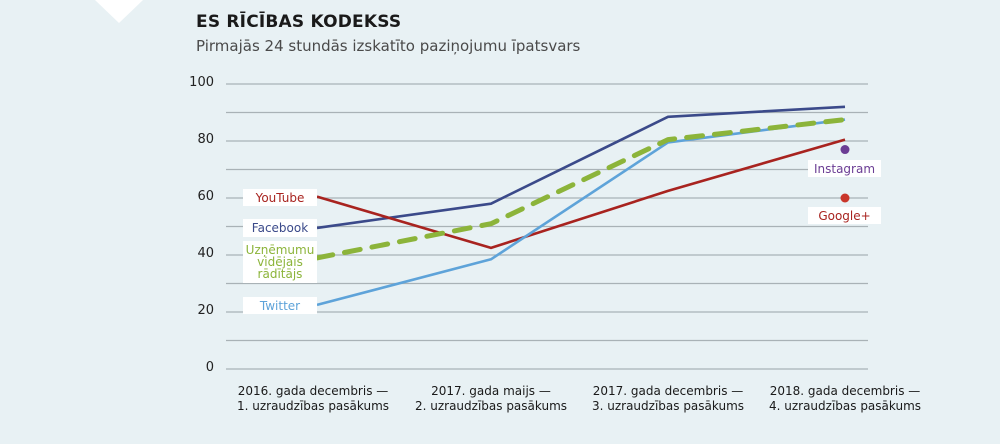 Image resolution: width=1000 pixels, height=444 pixels. Describe the element at coordinates (205, 196) in the screenshot. I see `y-tick-label: 60` at that location.